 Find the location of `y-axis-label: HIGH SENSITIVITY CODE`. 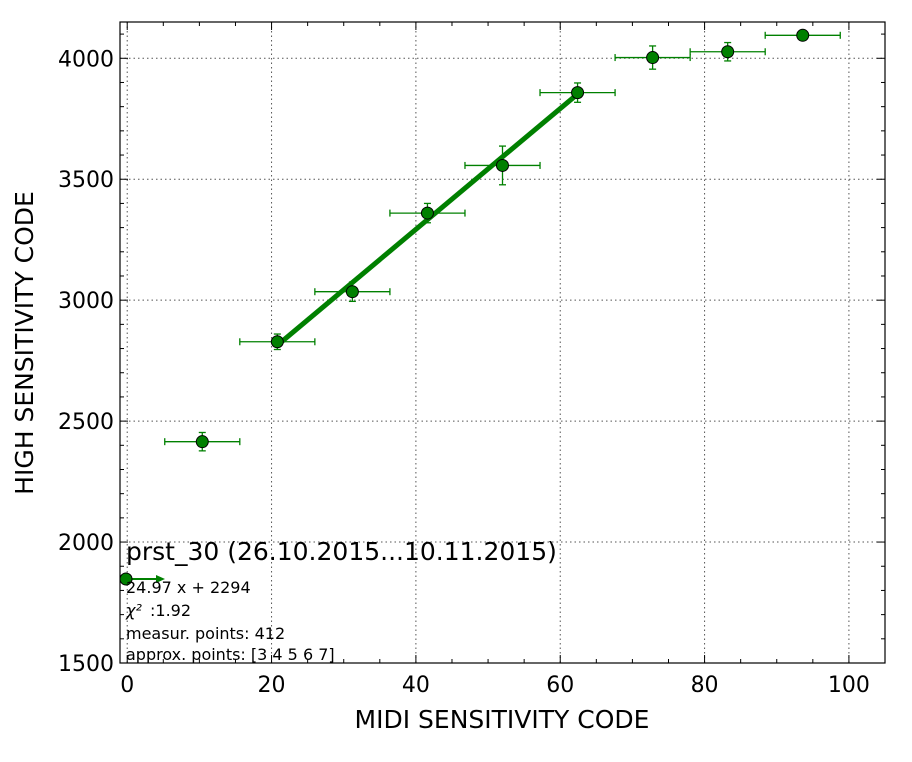

y-axis-label: HIGH SENSITIVITY CODE is located at coordinates (24, 343).